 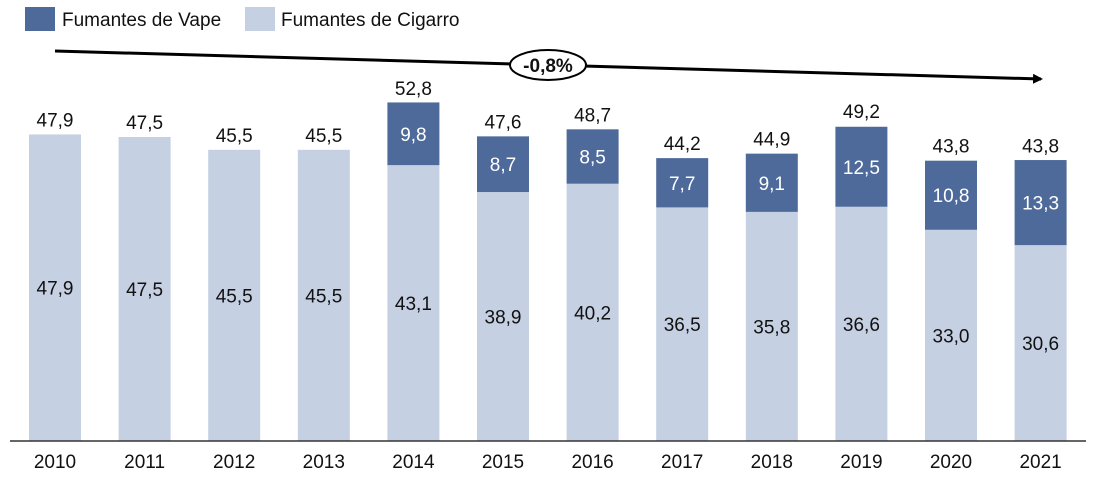 I want to click on legend: Fumantes de Vape Fumantes de Cigarro, so click(x=242, y=19).